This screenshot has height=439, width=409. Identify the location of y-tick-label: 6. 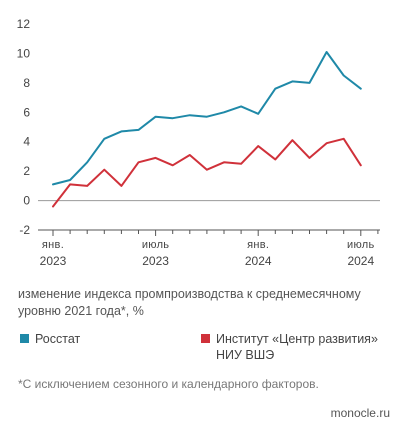
(26, 112).